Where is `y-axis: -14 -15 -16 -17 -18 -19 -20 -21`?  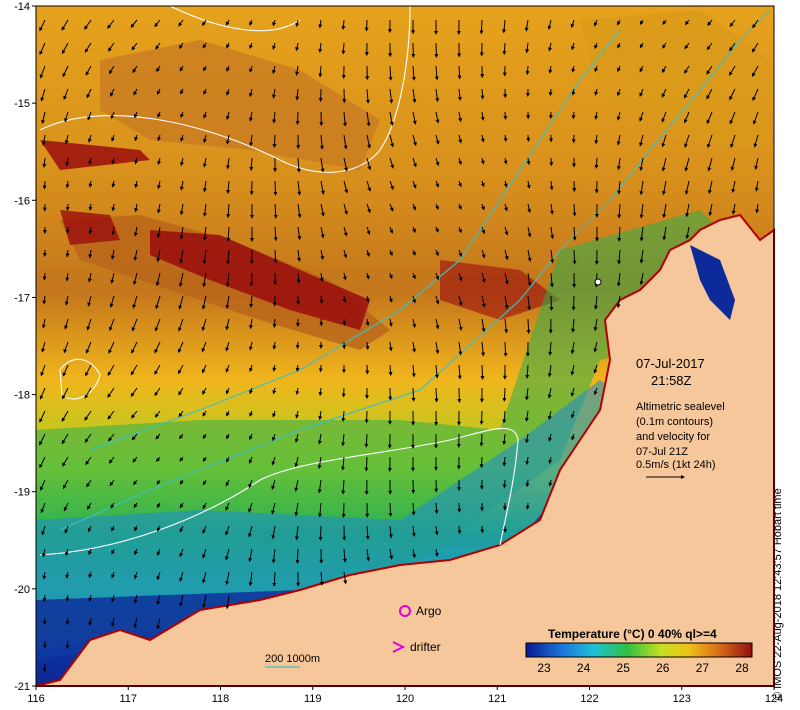
y-axis: -14 -15 -16 -17 -18 -19 -20 -21 is located at coordinates (25, 347).